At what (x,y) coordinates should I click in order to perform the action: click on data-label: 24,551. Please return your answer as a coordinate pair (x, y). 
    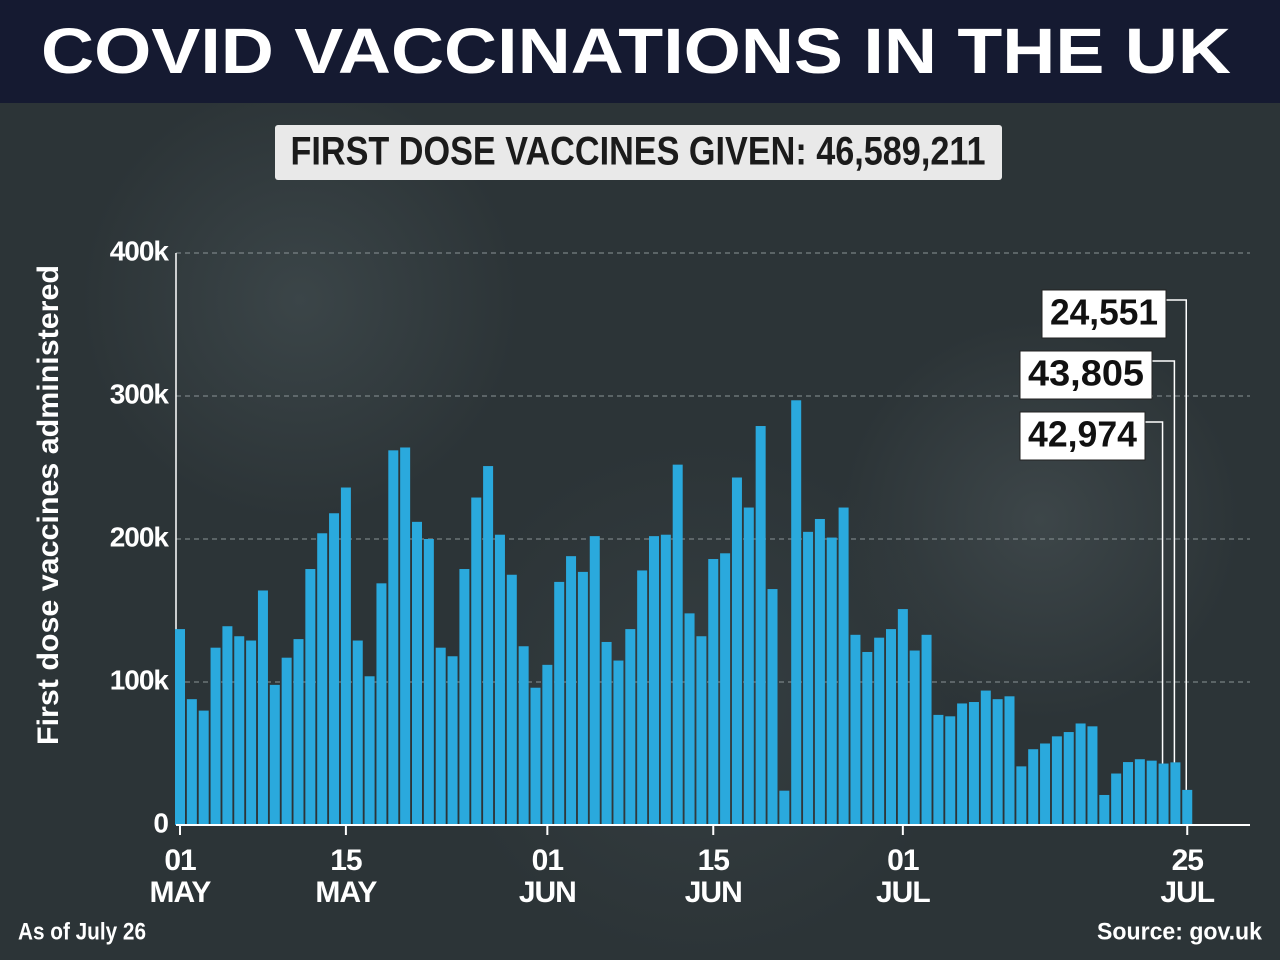
    Looking at the image, I should click on (1104, 312).